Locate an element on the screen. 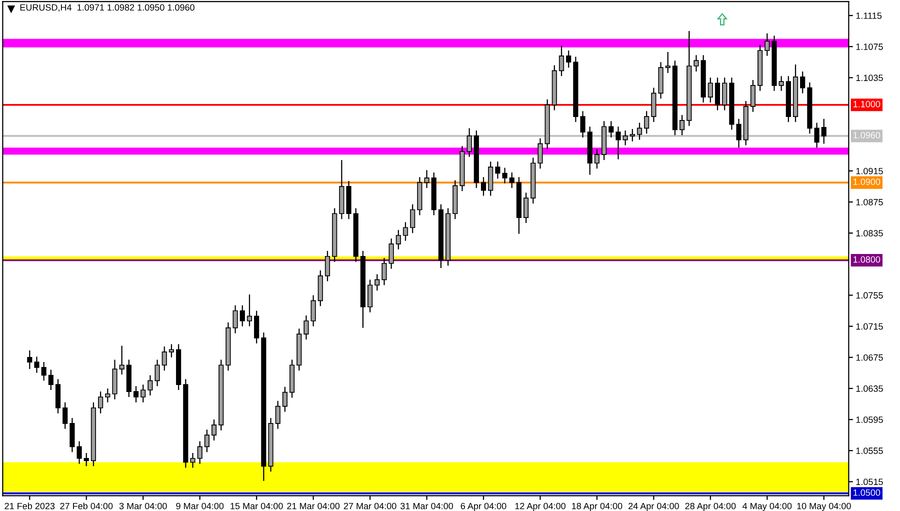 The image size is (900, 511). x-tick-label: 18 Apr 04:00 is located at coordinates (597, 506).